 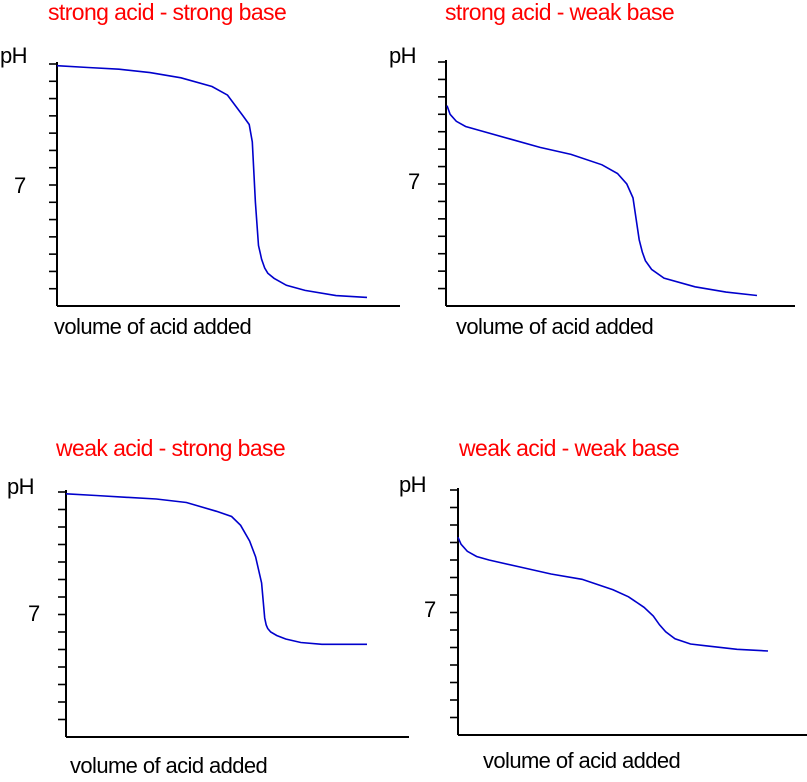 What do you see at coordinates (568, 448) in the screenshot?
I see `chart-title: weak acid - weak base` at bounding box center [568, 448].